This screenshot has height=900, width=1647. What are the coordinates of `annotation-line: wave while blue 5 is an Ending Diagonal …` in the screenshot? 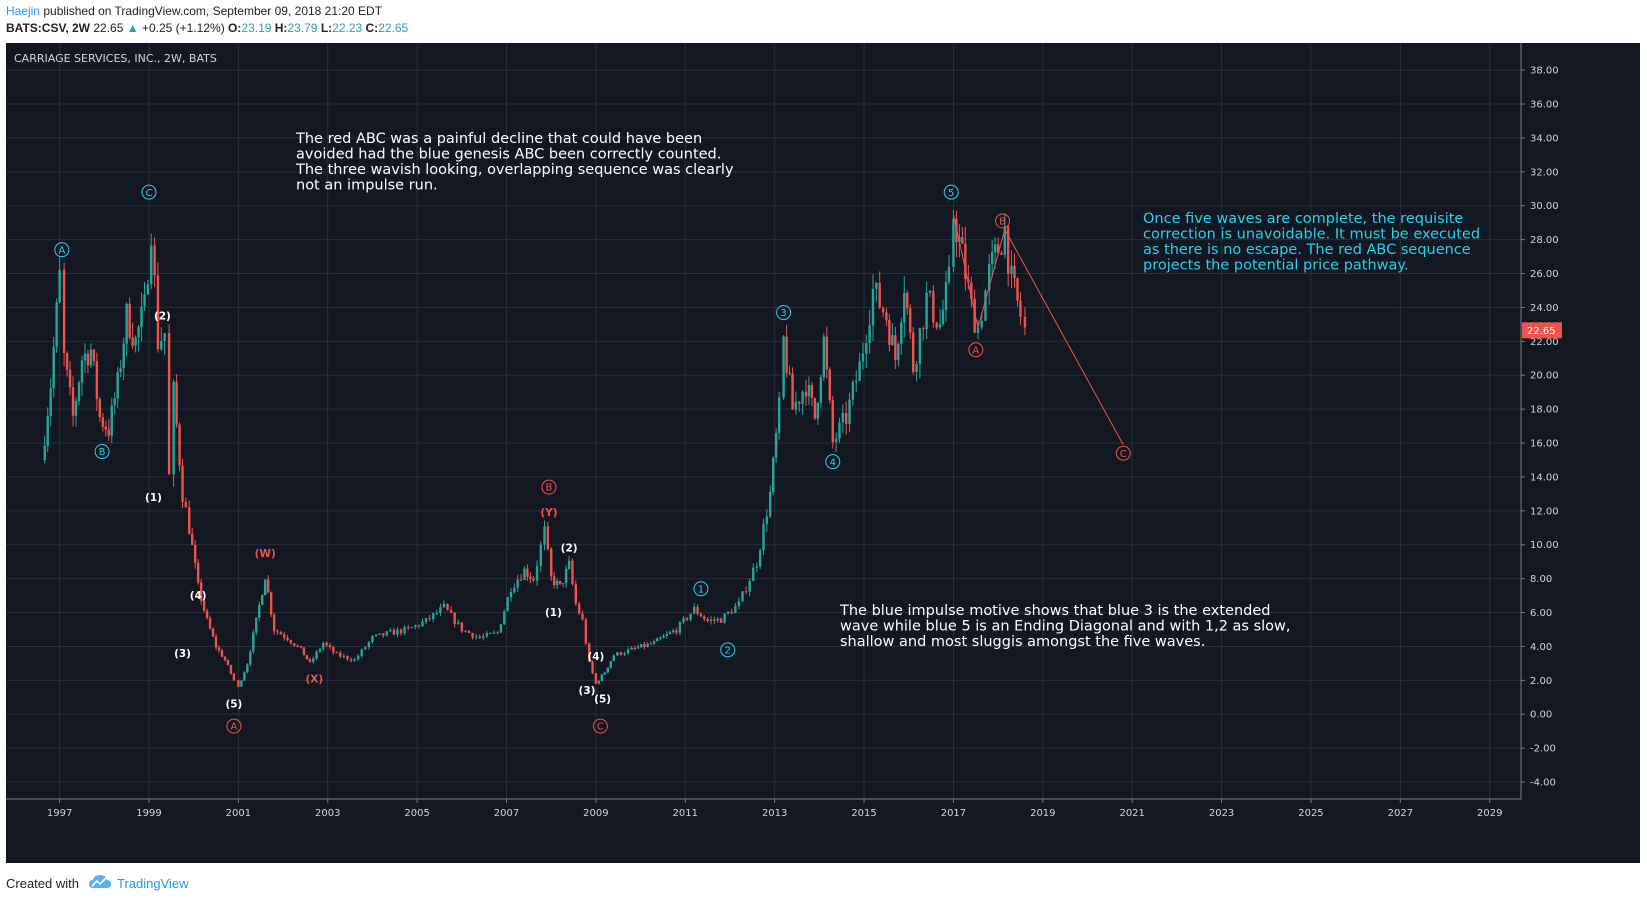 It's located at (1065, 627).